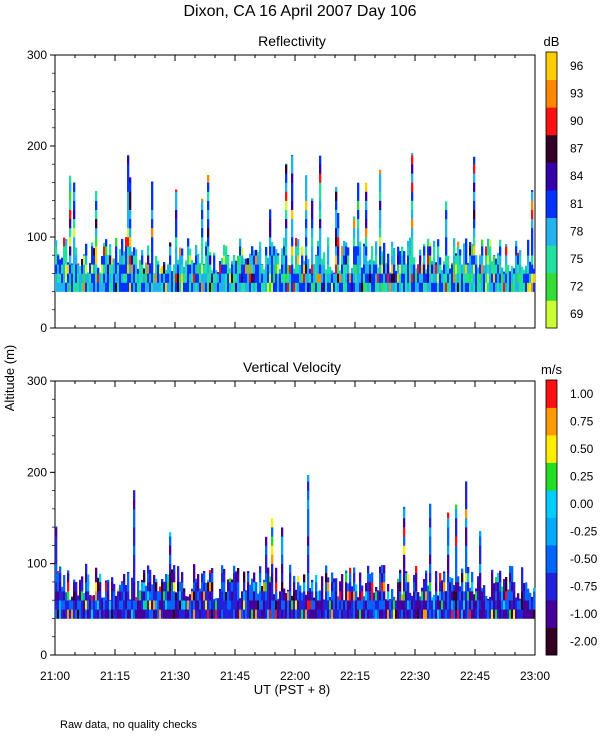 This screenshot has height=750, width=600. I want to click on colorbar-swatch, so click(551, 449).